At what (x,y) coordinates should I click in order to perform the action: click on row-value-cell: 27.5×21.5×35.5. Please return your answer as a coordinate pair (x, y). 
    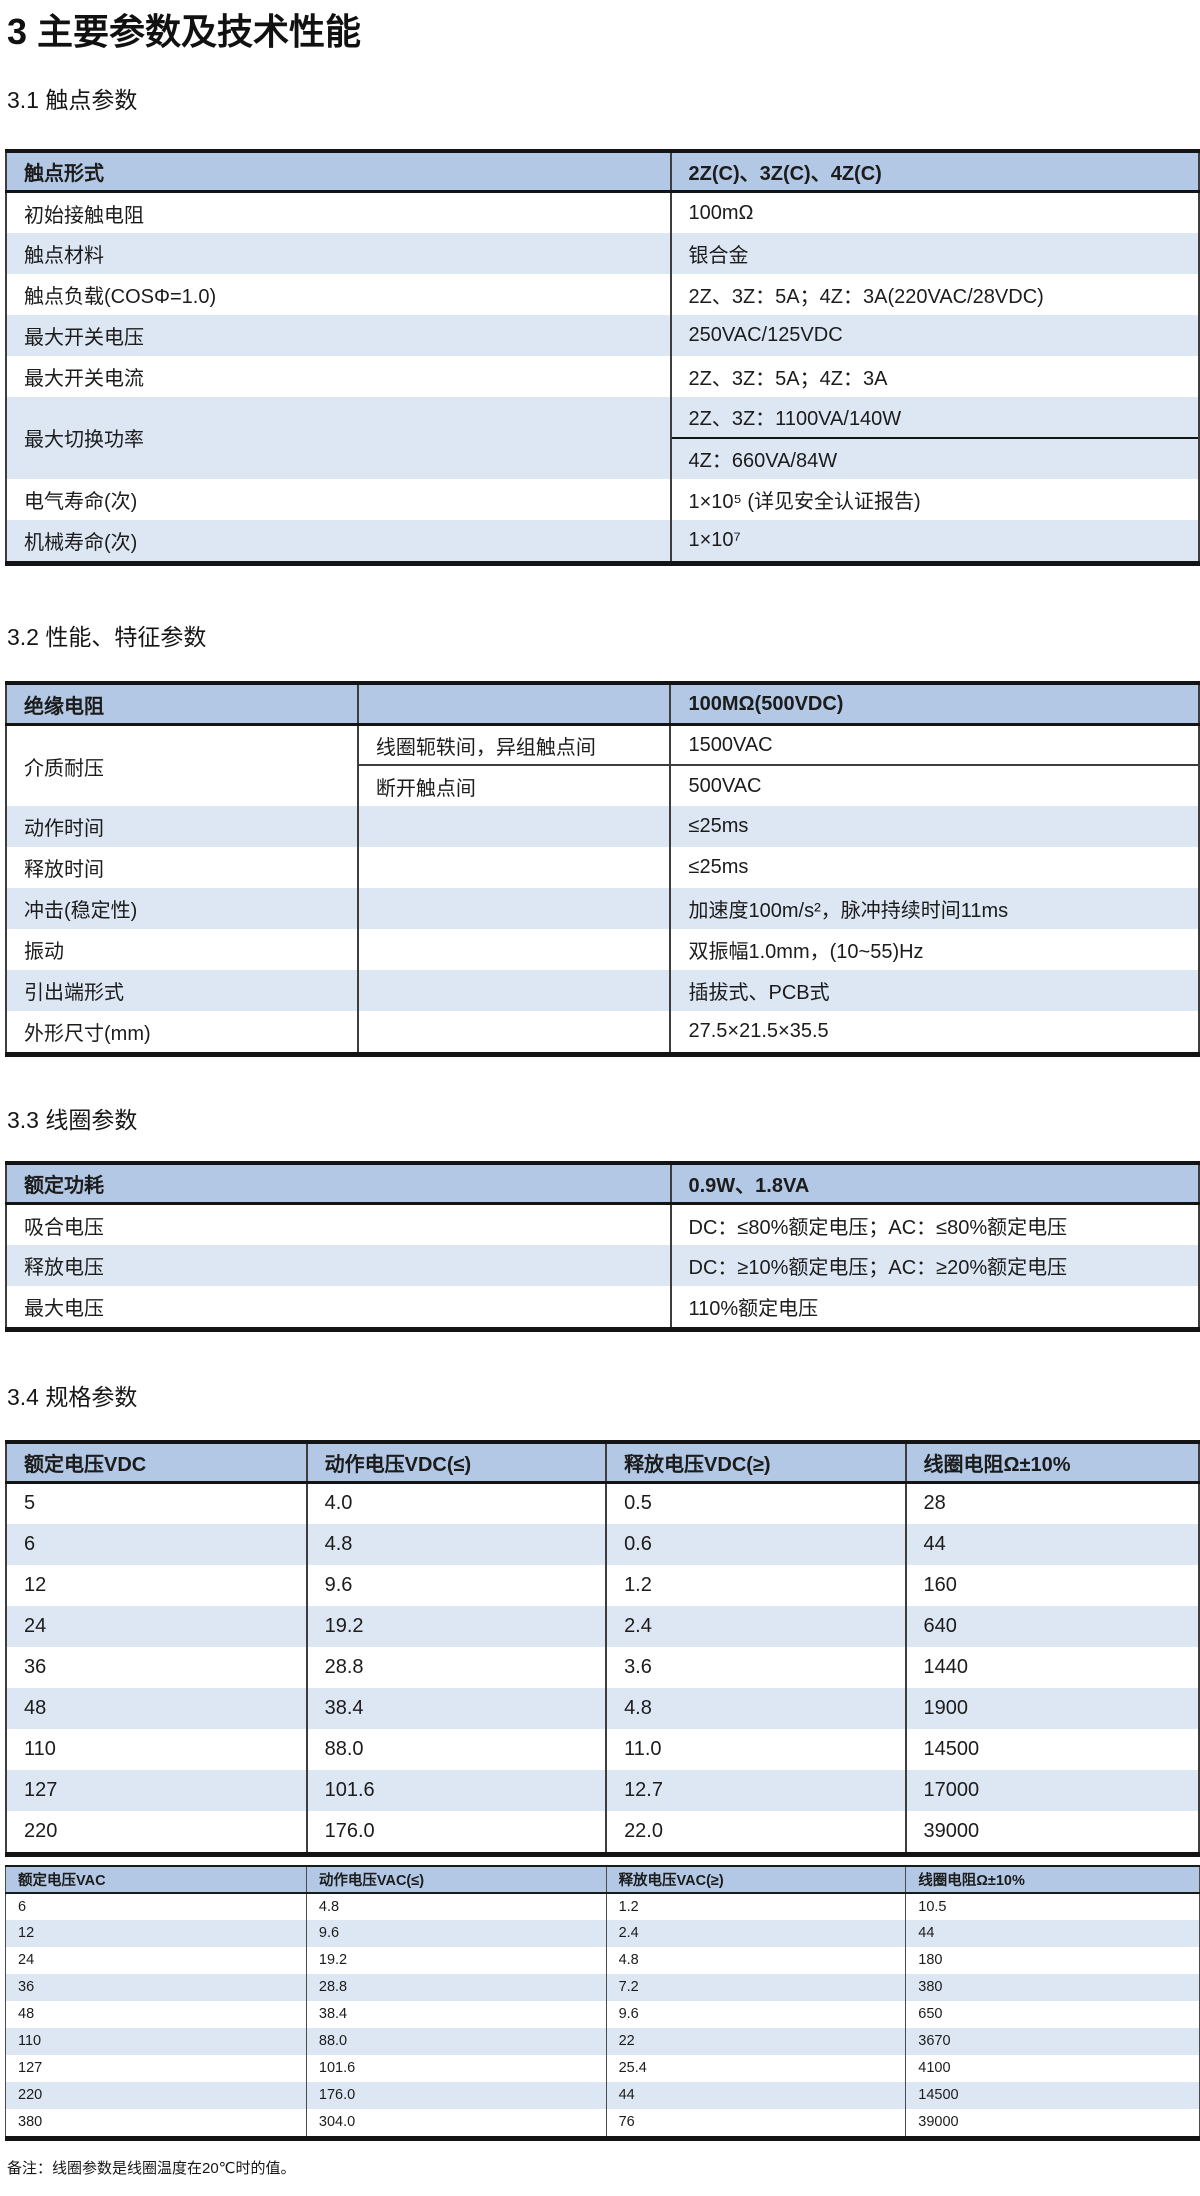
    Looking at the image, I should click on (934, 1032).